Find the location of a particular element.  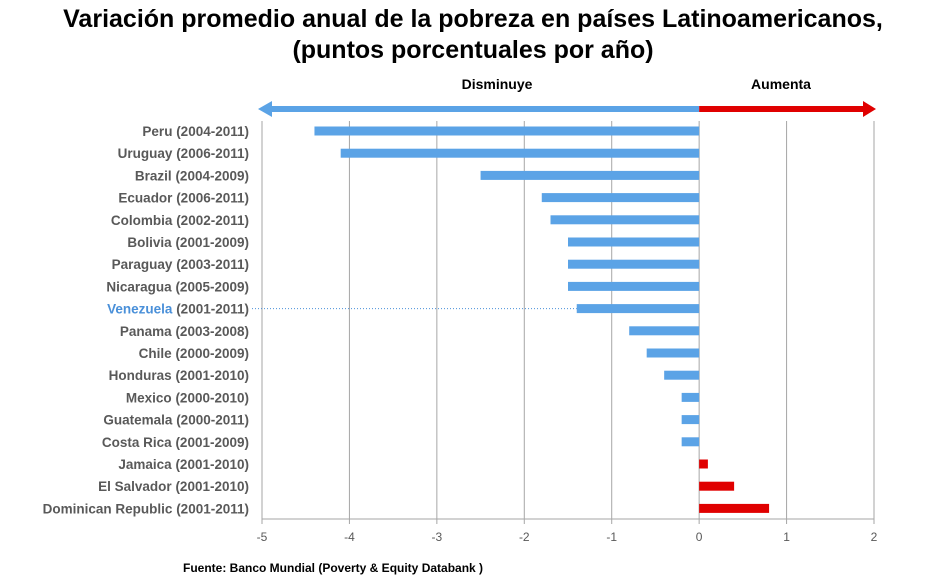

category-name: Peru is located at coordinates (159, 131).